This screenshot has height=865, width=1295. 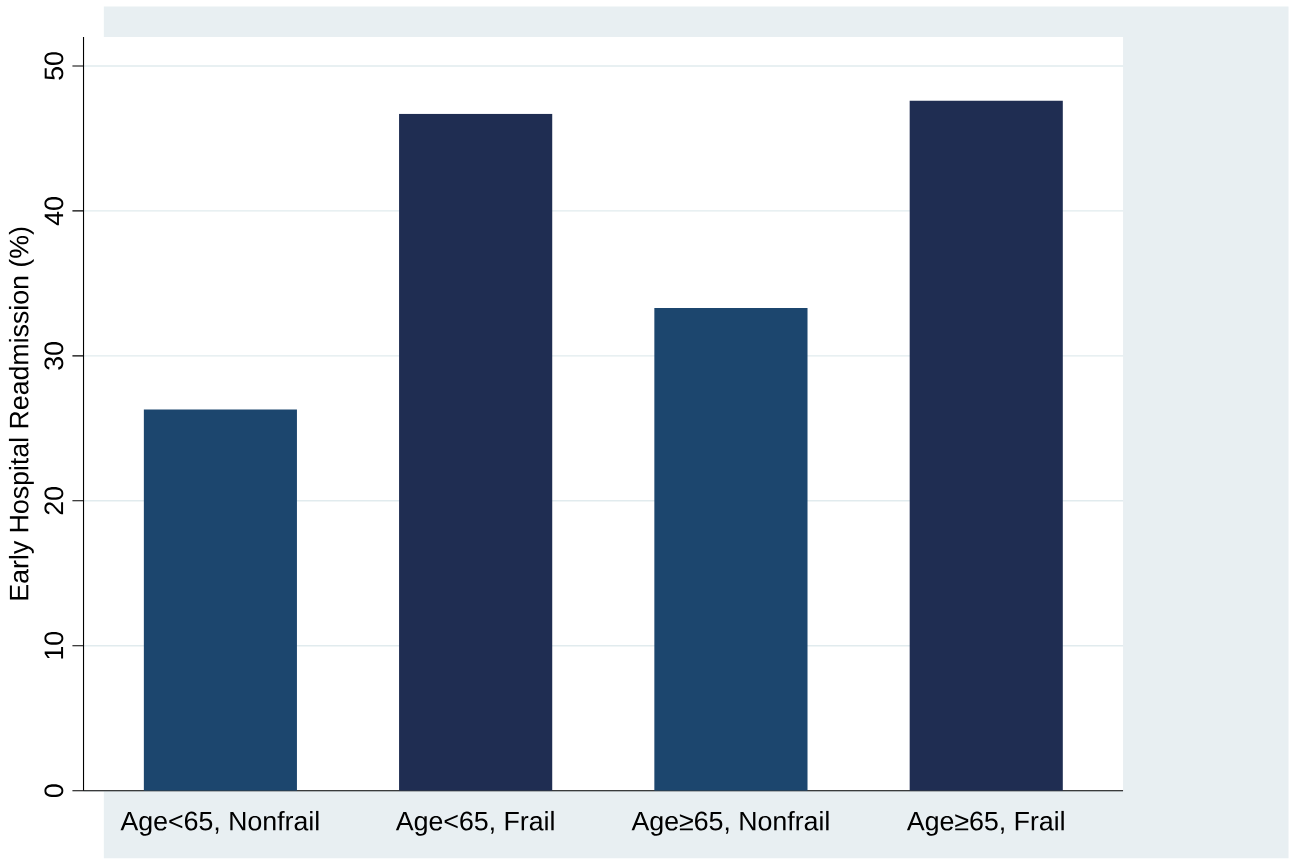 What do you see at coordinates (54, 501) in the screenshot?
I see `y-tick-label: 20` at bounding box center [54, 501].